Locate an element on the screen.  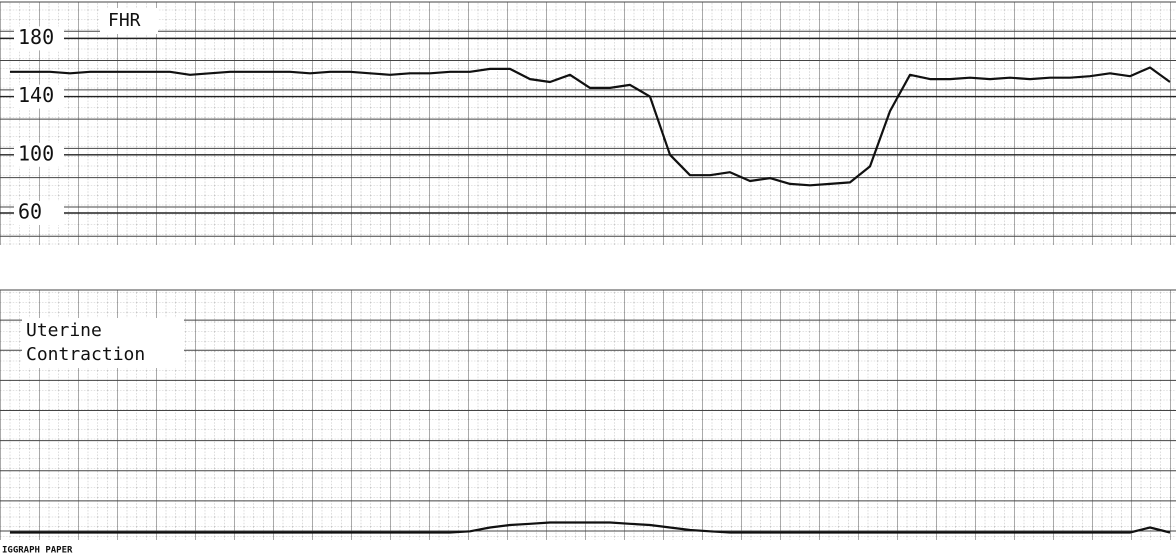
y-tick-label: 180 is located at coordinates (36, 37).